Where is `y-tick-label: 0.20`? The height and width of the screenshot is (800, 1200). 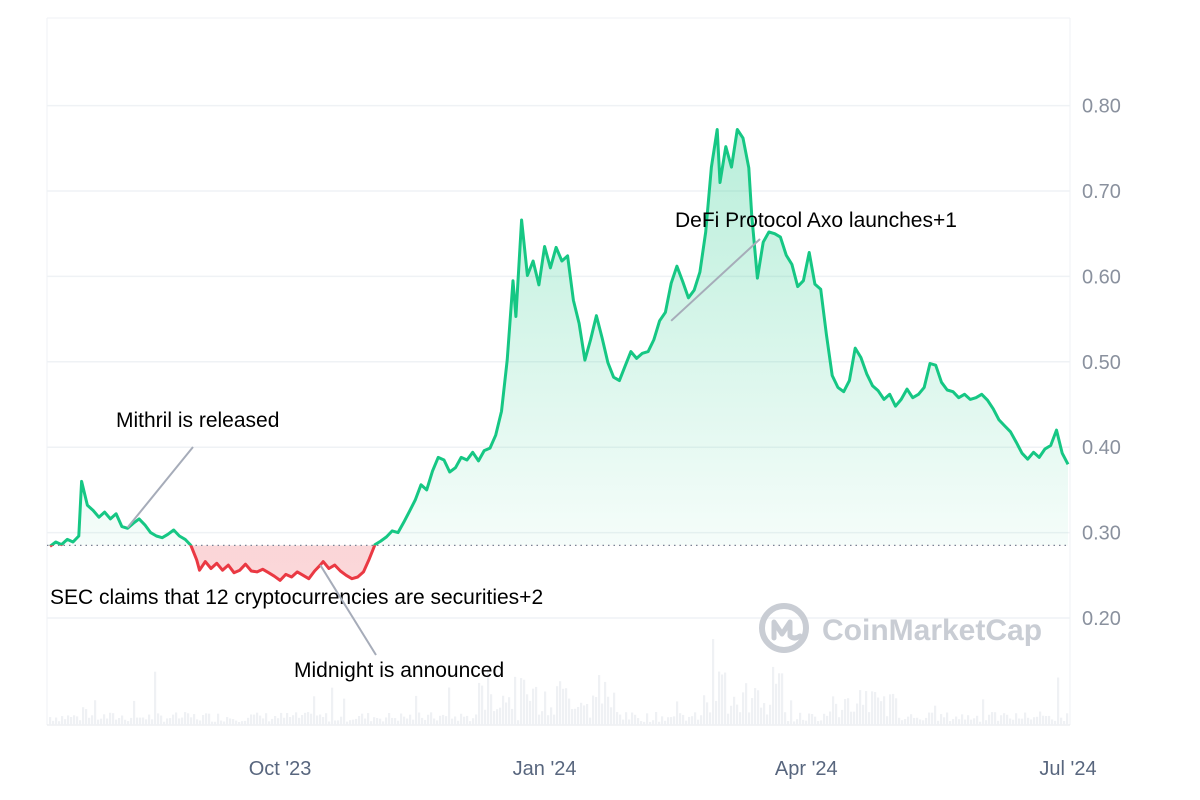 y-tick-label: 0.20 is located at coordinates (1101, 619).